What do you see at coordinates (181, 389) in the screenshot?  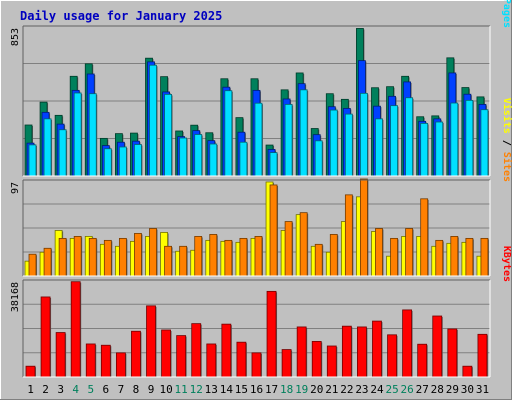 I see `x-tick-label-11: 11` at bounding box center [181, 389].